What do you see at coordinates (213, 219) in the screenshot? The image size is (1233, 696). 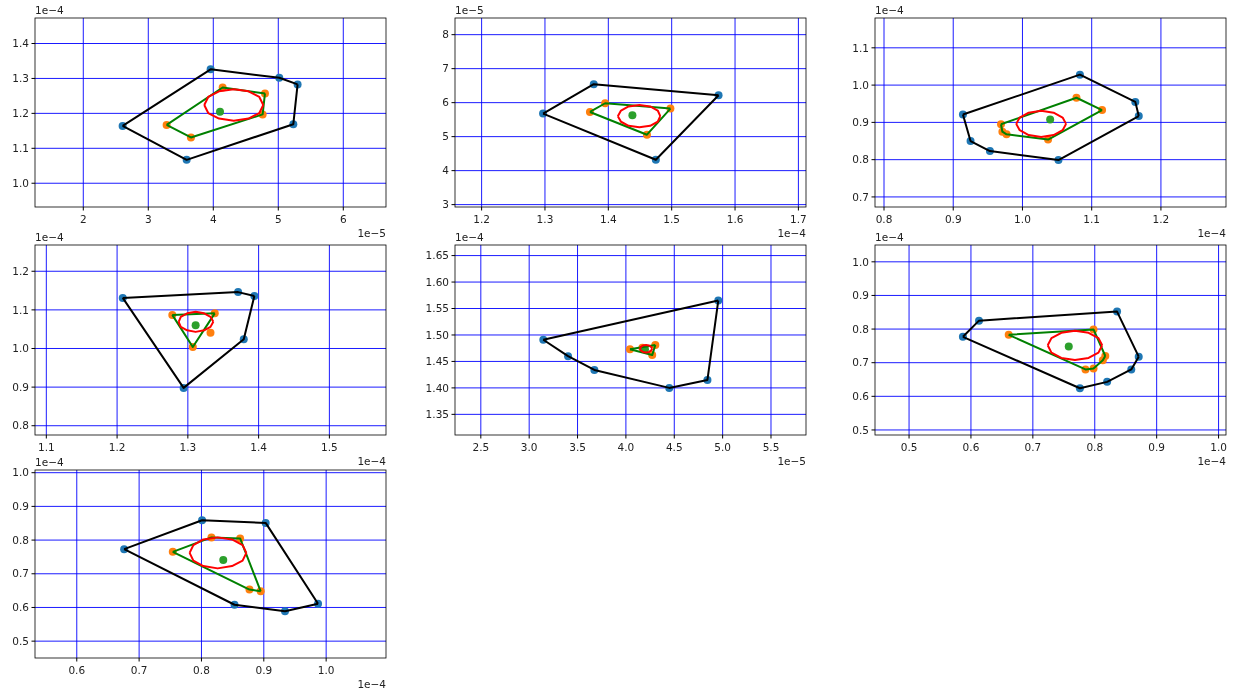 I see `x-tick-label: 4` at bounding box center [213, 219].